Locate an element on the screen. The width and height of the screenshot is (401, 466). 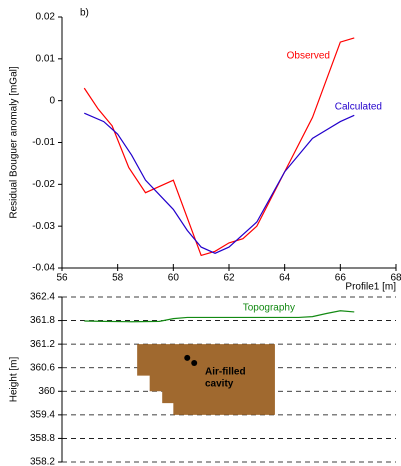
x-tick-label: 56 is located at coordinates (62, 278).